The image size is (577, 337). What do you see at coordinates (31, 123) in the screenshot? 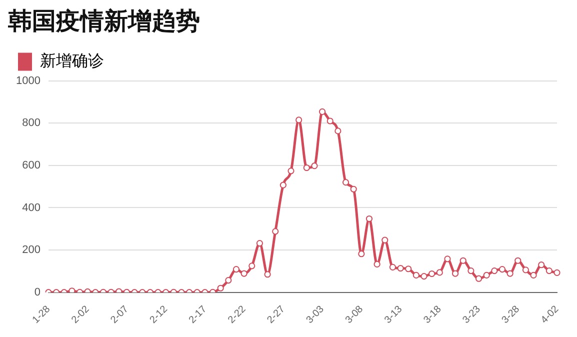
I see `y-tick-label: 800` at bounding box center [31, 123].